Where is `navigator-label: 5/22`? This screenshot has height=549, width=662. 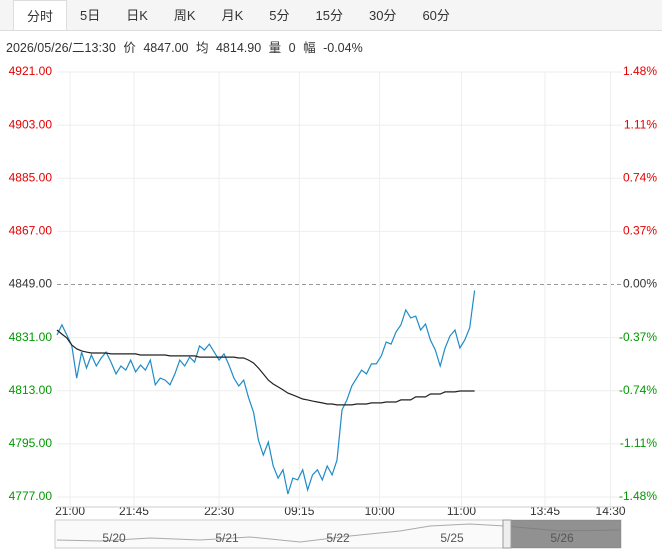 navigator-label: 5/22 is located at coordinates (338, 538).